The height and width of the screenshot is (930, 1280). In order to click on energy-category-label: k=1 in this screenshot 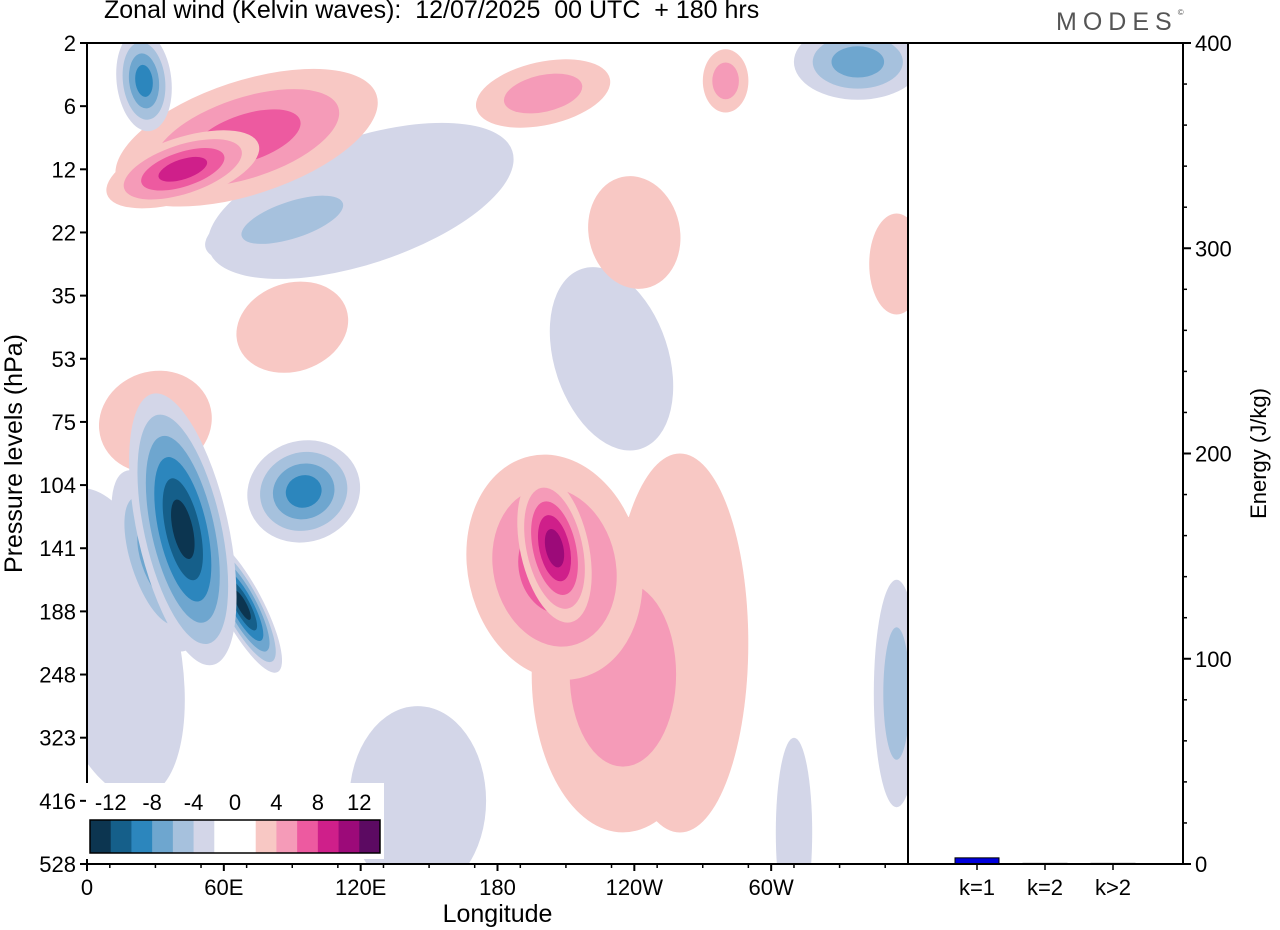, I will do `click(977, 887)`.